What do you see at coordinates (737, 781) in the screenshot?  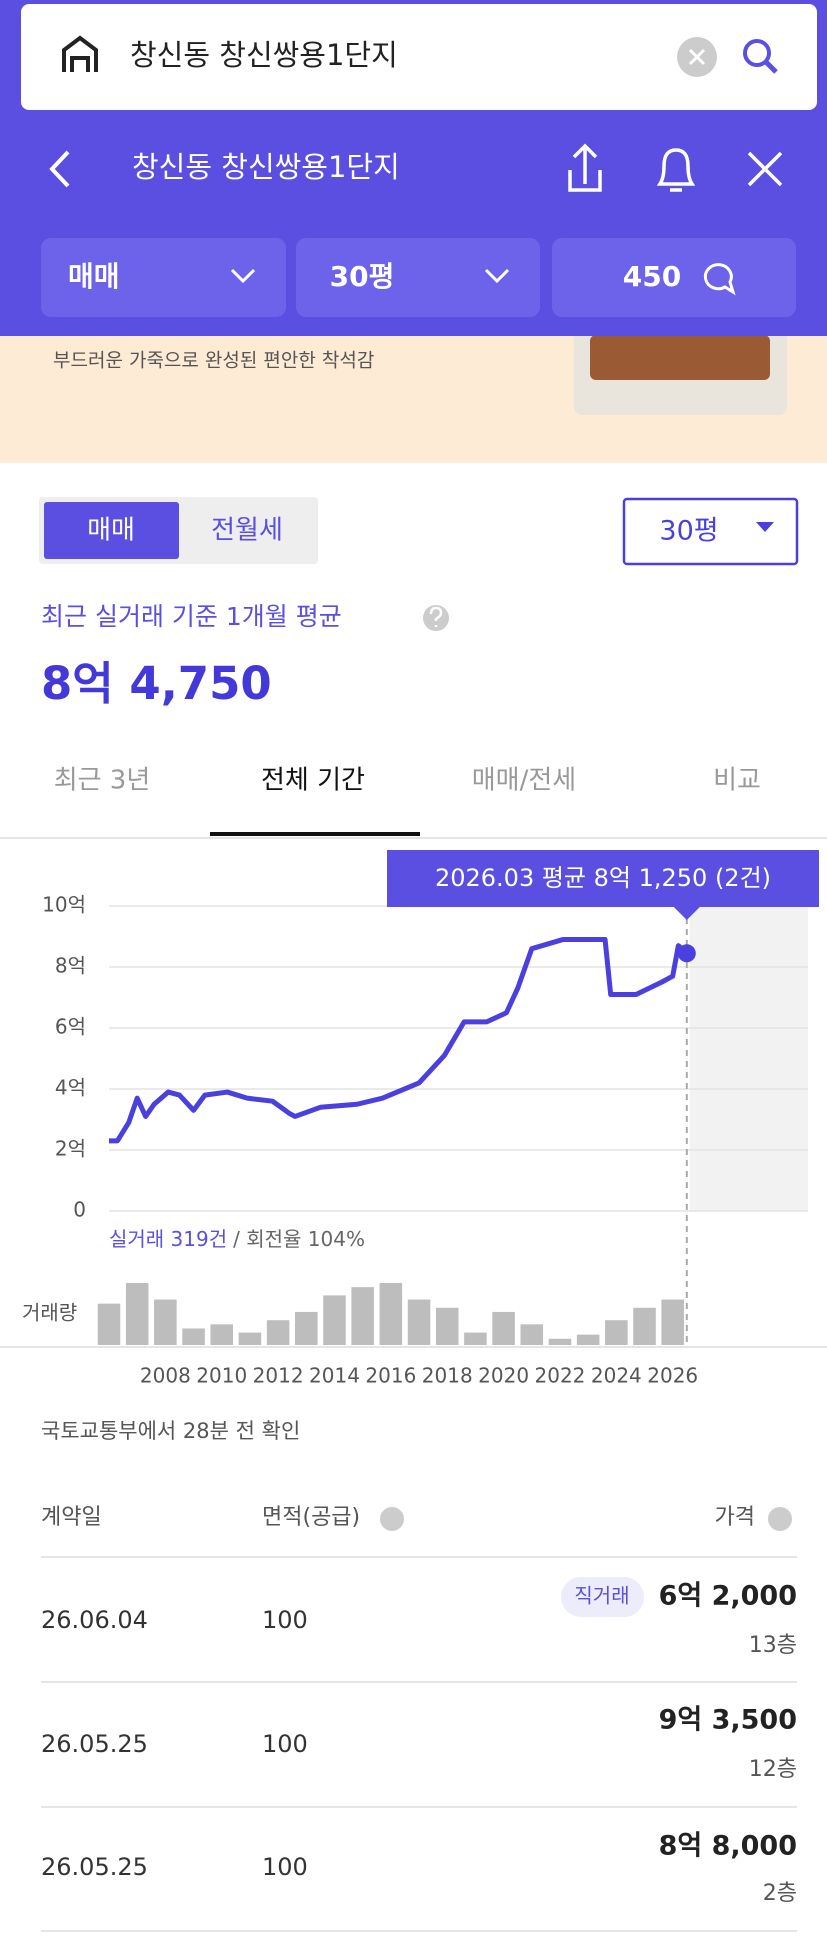 I see `tab: 비교` at bounding box center [737, 781].